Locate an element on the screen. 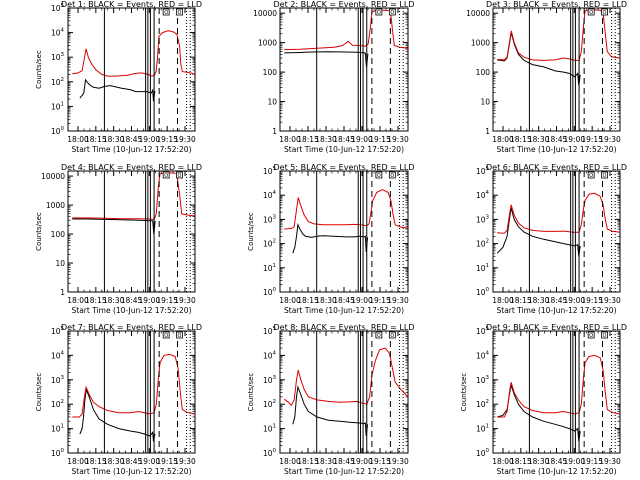  y-tick-label: 1000 is located at coordinates (55, 205).